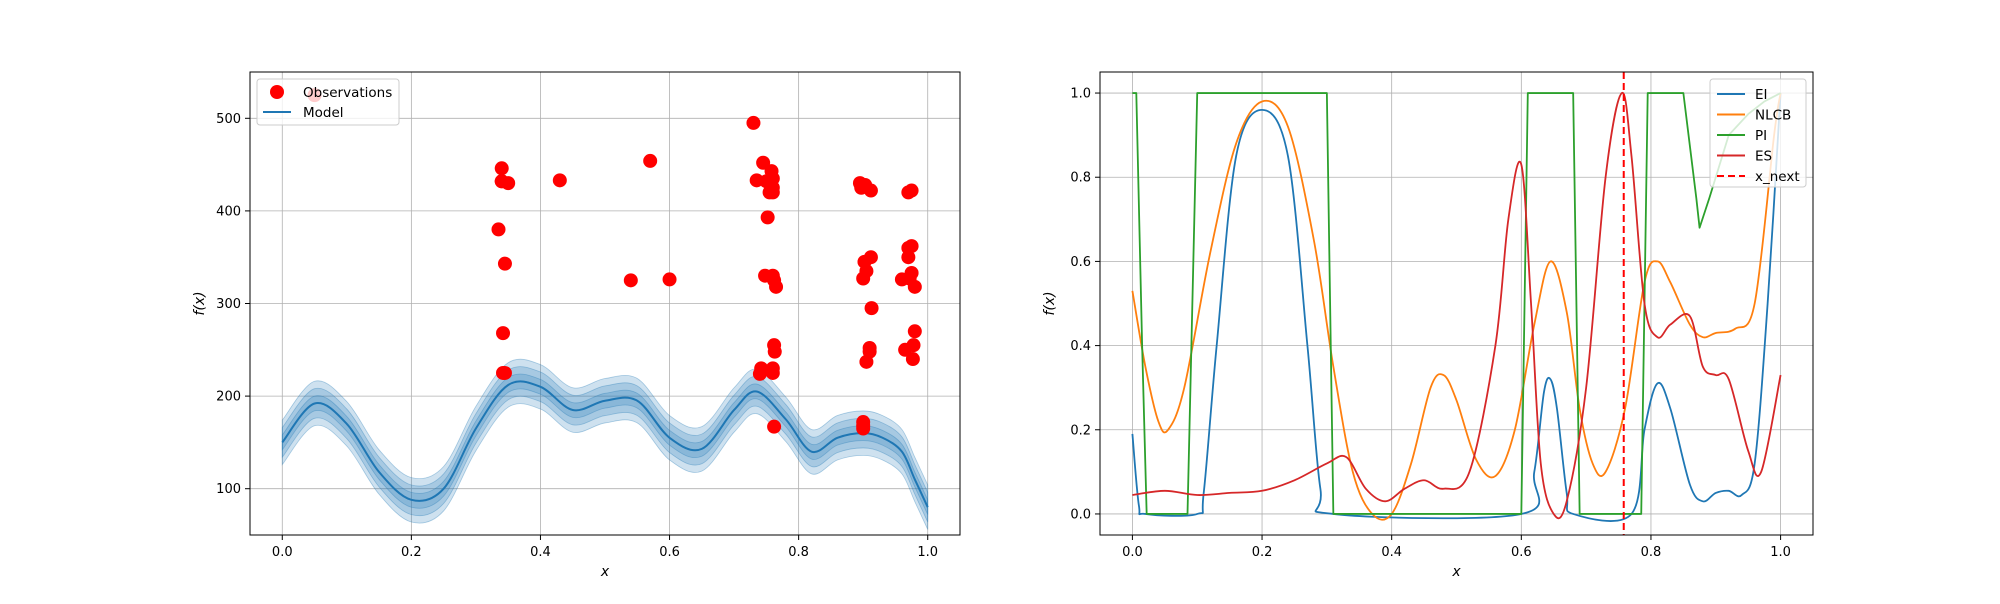  Describe the element at coordinates (1080, 430) in the screenshot. I see `y-tick-label: 0.2` at that location.